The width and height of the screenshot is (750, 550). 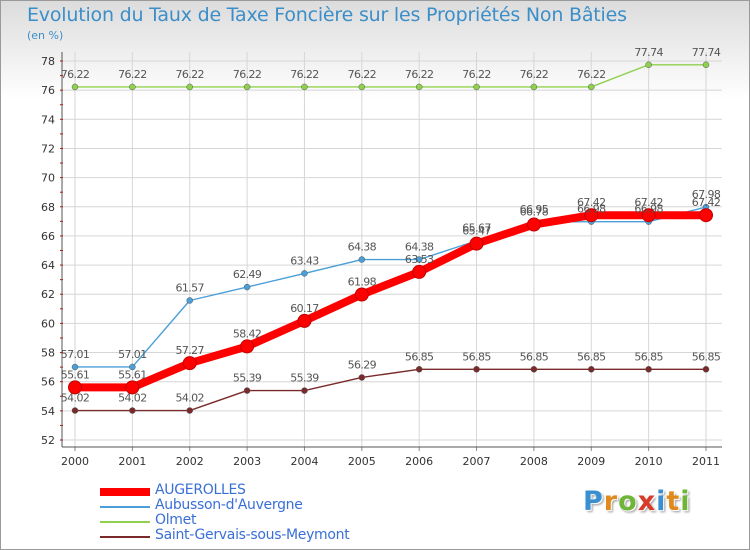 What do you see at coordinates (190, 461) in the screenshot?
I see `x-tick-label: 2002` at bounding box center [190, 461].